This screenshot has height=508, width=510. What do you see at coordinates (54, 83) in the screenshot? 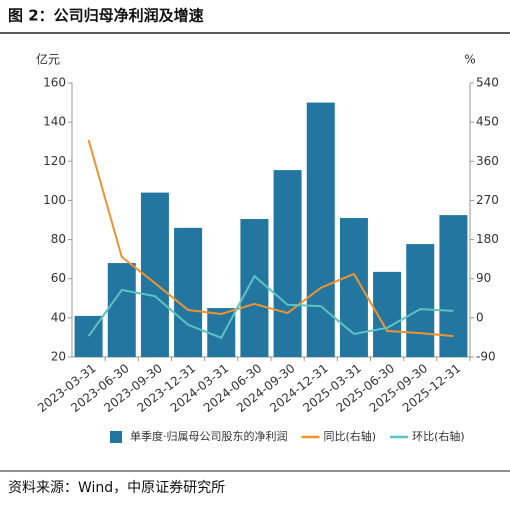
I see `y-tick-label: 160` at bounding box center [54, 83].